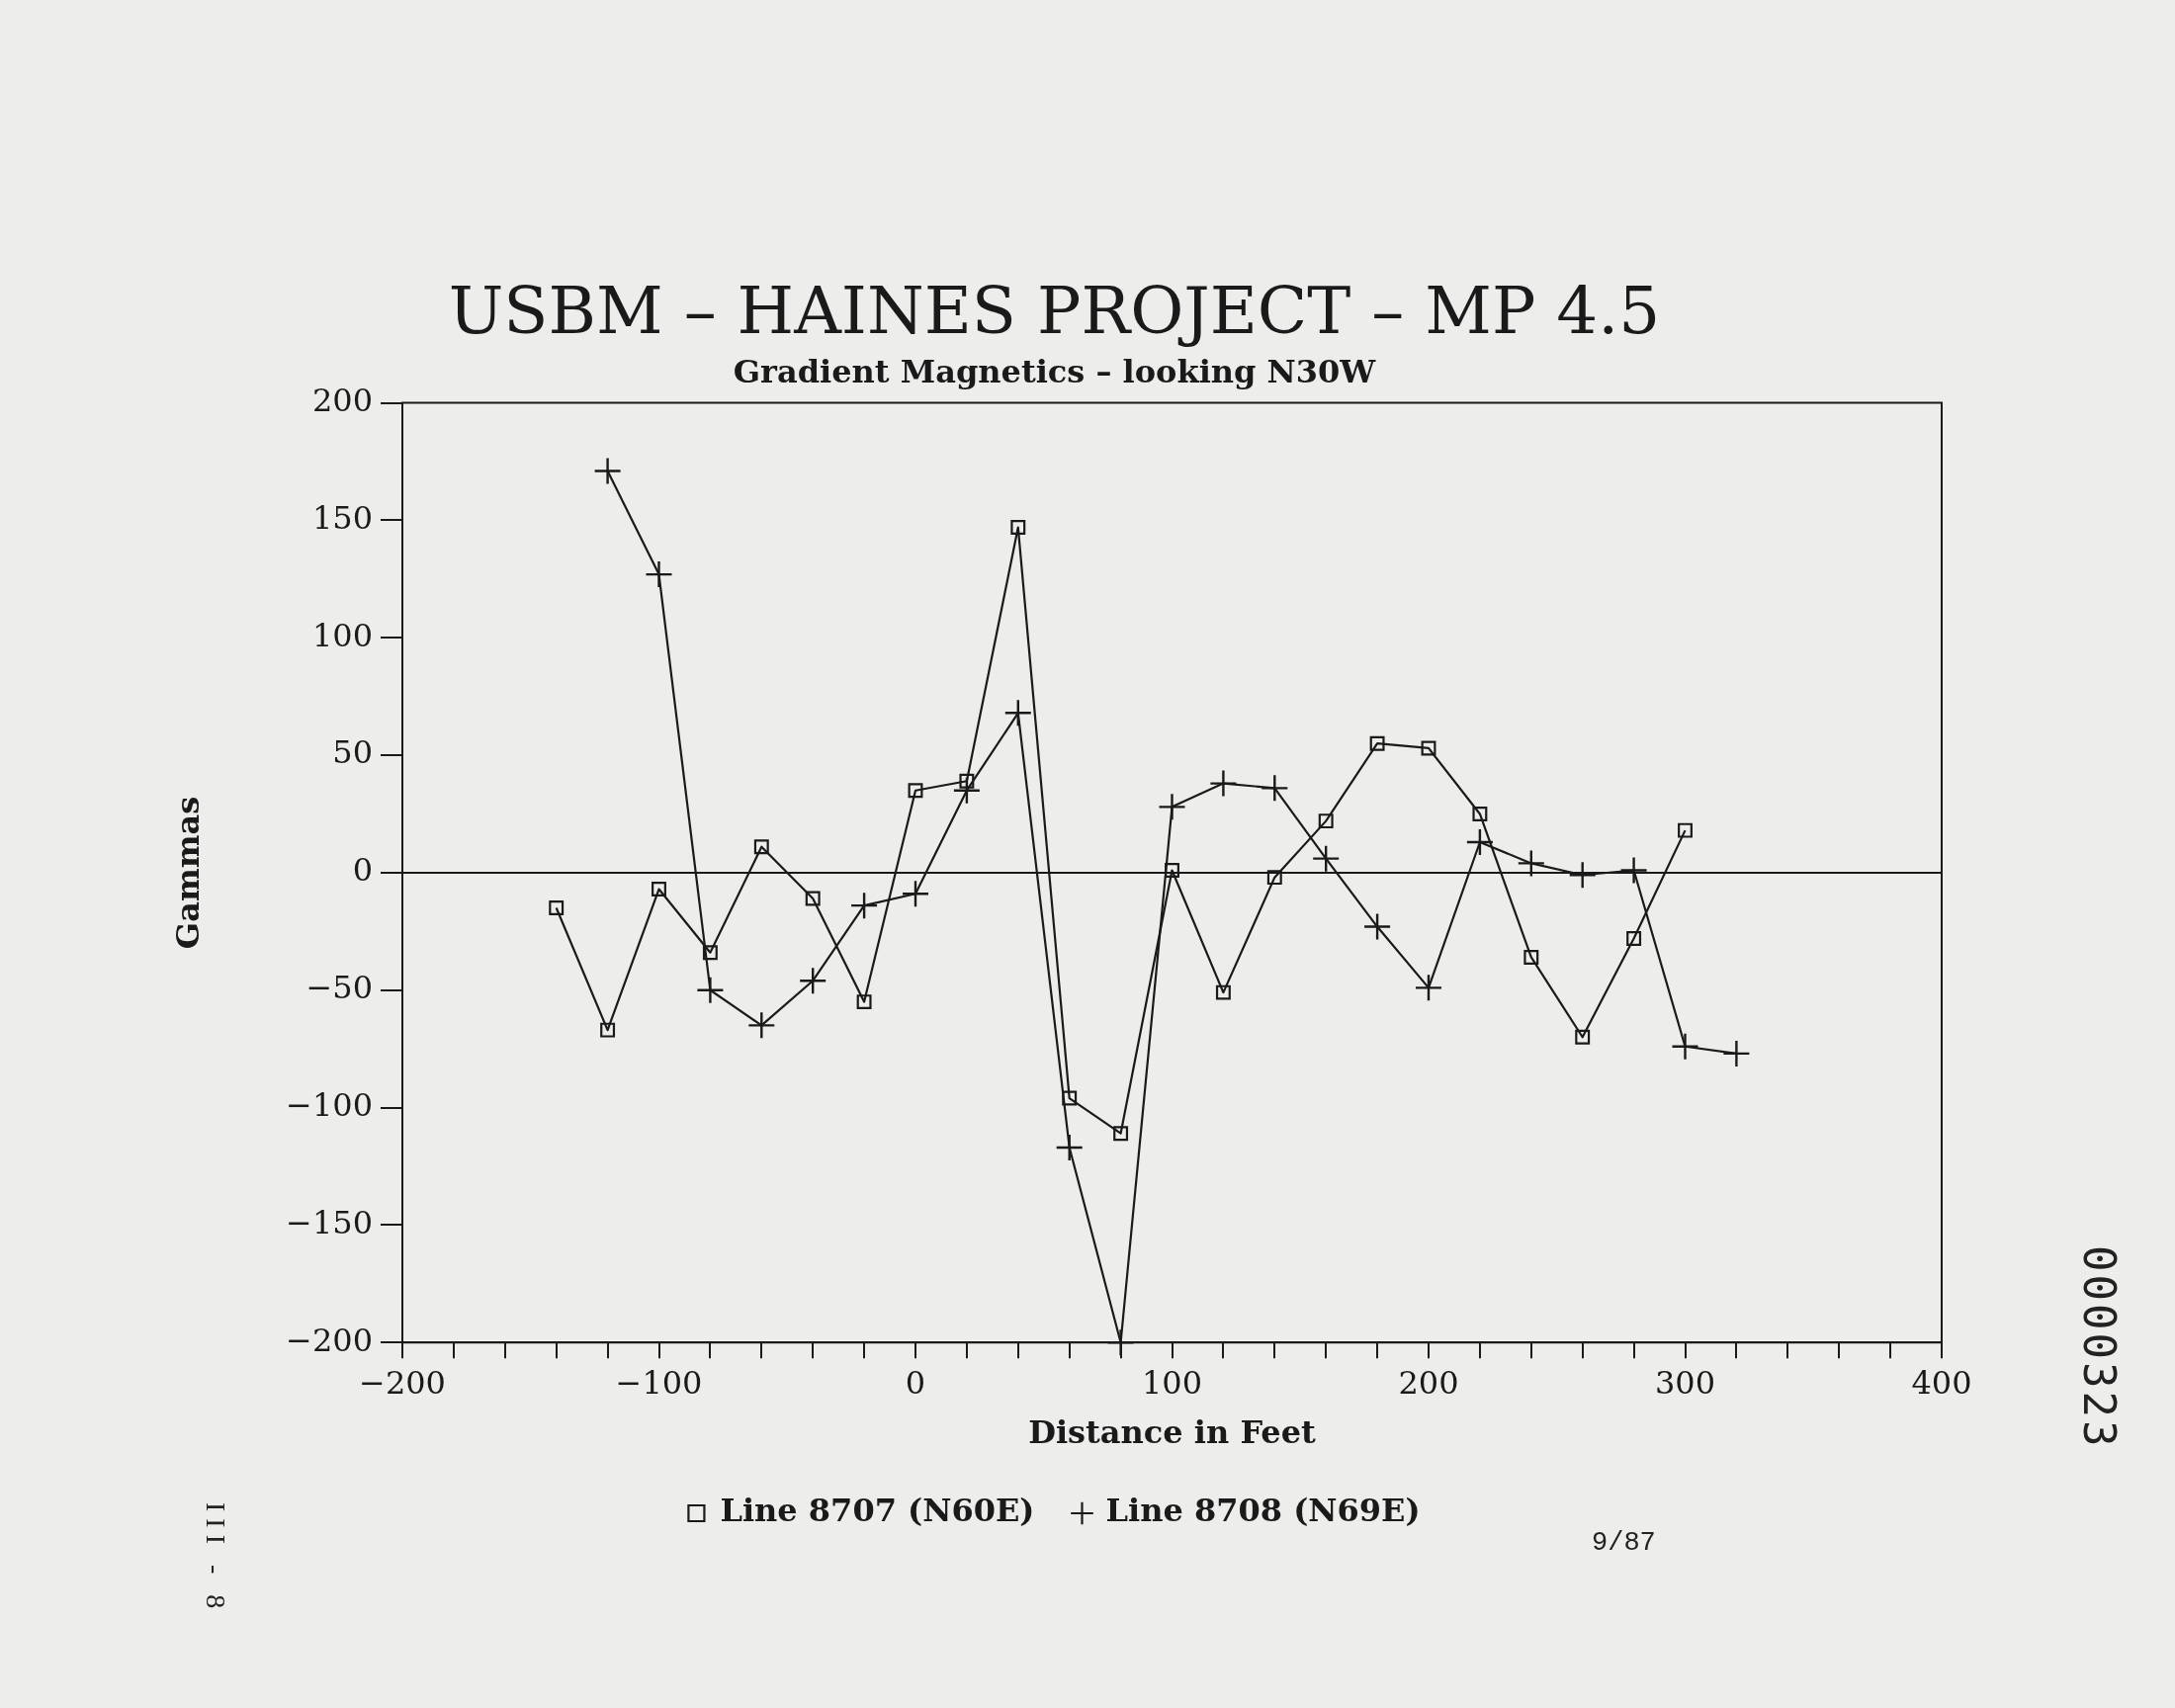  I want to click on legend-label: Line 8707 (N60E), so click(878, 1511).